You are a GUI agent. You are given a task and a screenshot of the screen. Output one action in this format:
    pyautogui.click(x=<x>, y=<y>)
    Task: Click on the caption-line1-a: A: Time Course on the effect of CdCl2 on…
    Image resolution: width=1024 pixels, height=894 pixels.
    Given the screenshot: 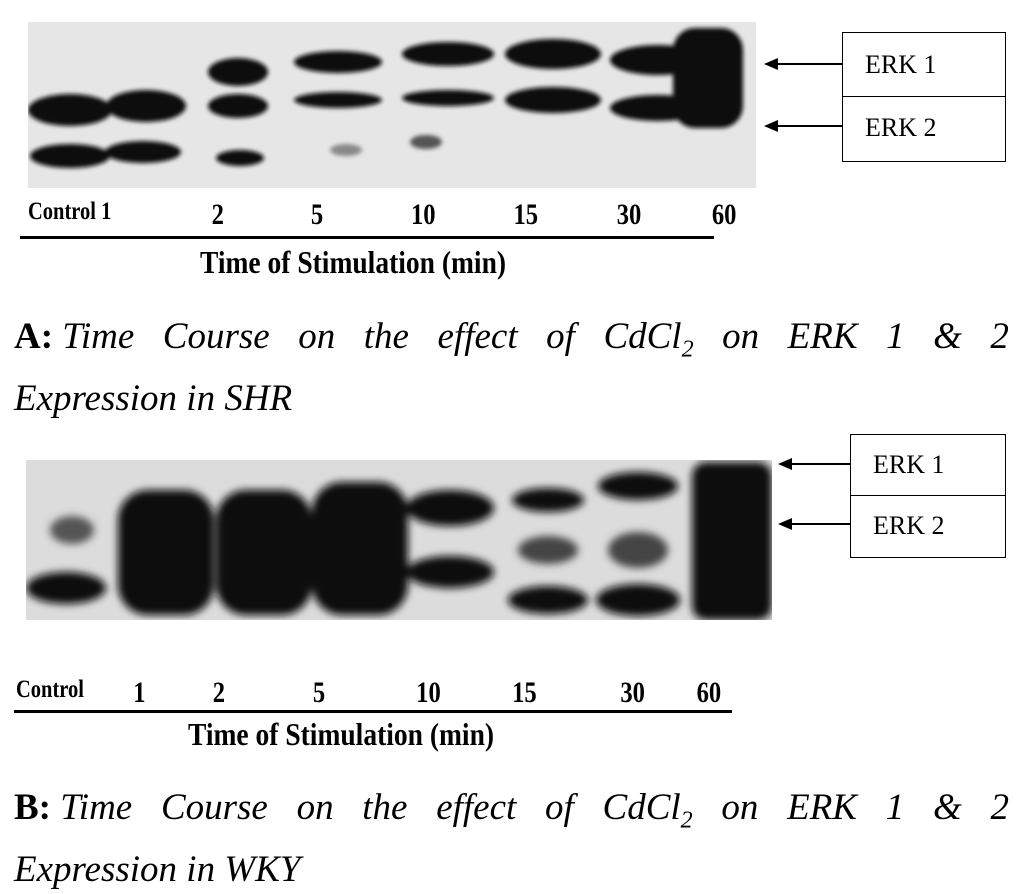 What is the action you would take?
    pyautogui.click(x=511, y=343)
    